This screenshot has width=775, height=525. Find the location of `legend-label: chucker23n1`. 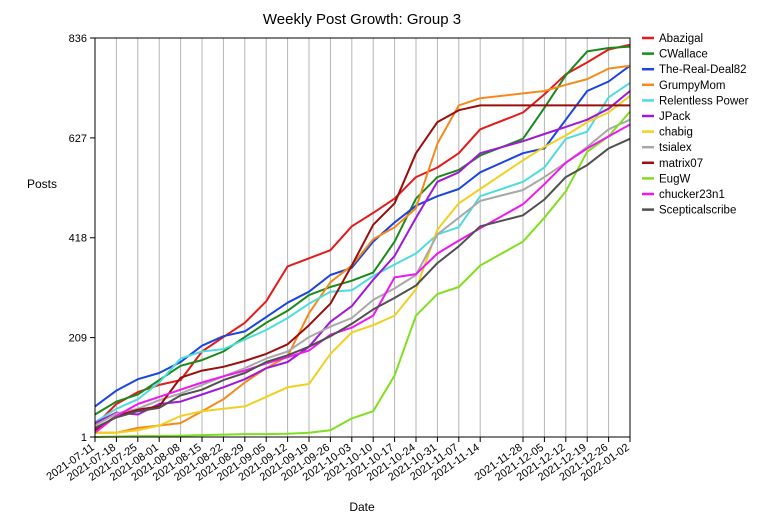

legend-label: chucker23n1 is located at coordinates (692, 195).